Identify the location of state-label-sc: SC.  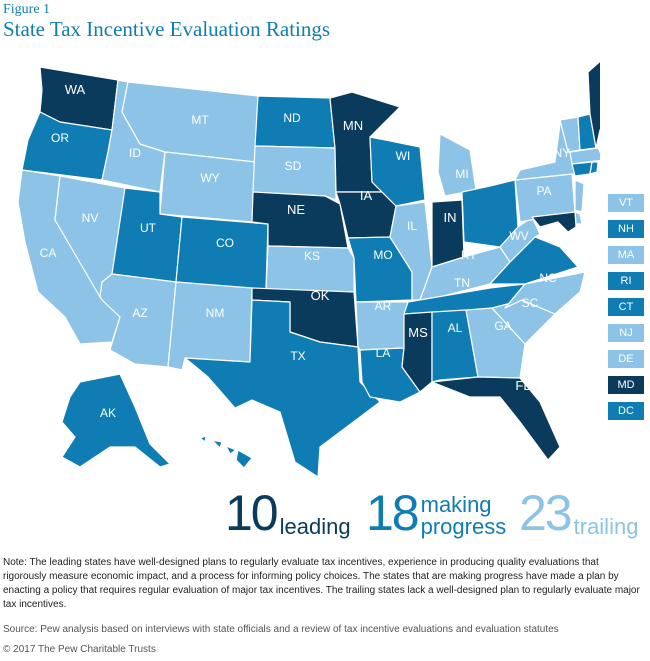
(530, 303).